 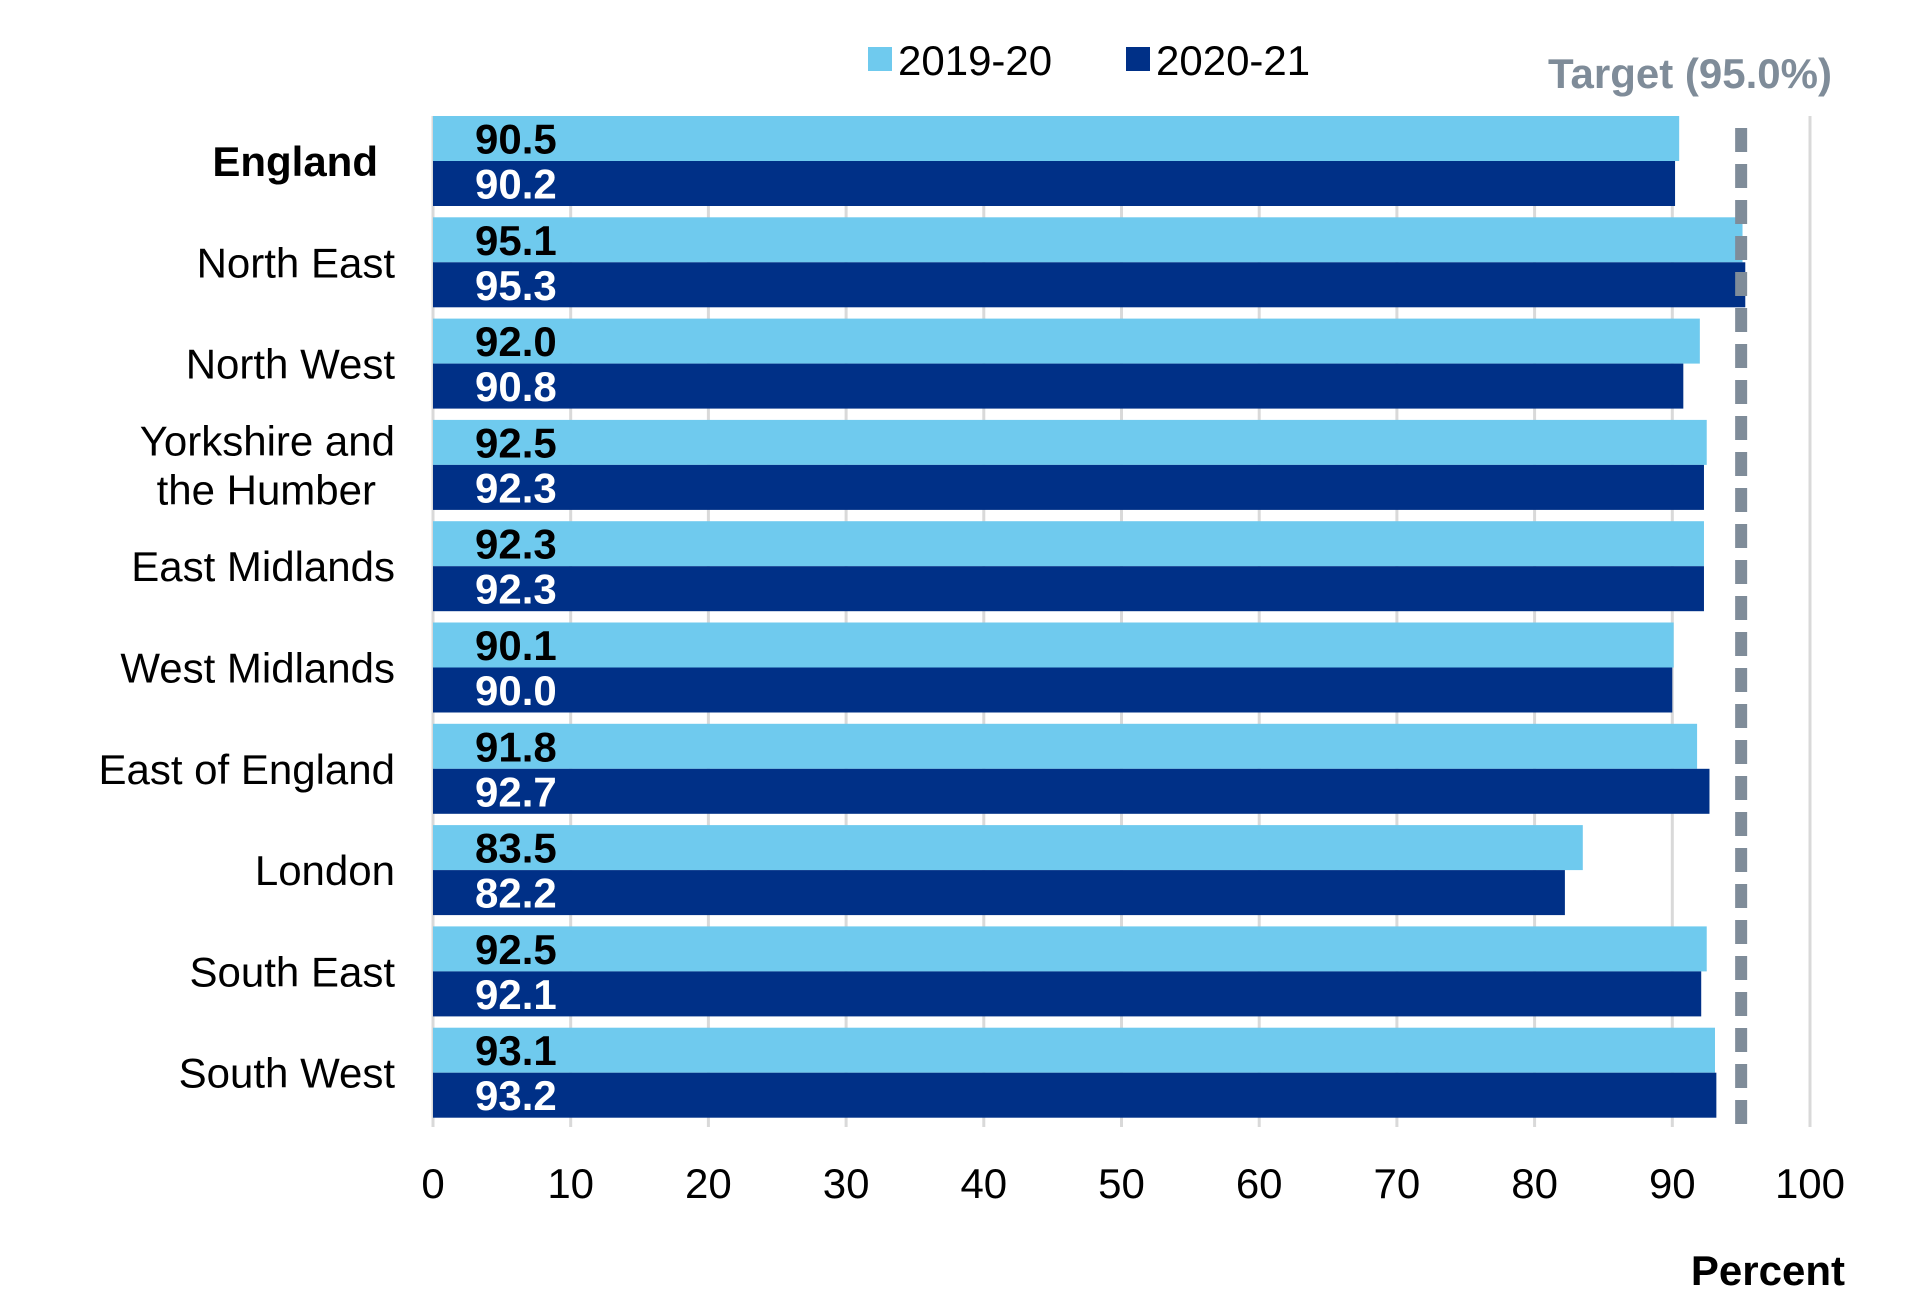 I want to click on x-tick-label-20: 20, so click(x=708, y=1183).